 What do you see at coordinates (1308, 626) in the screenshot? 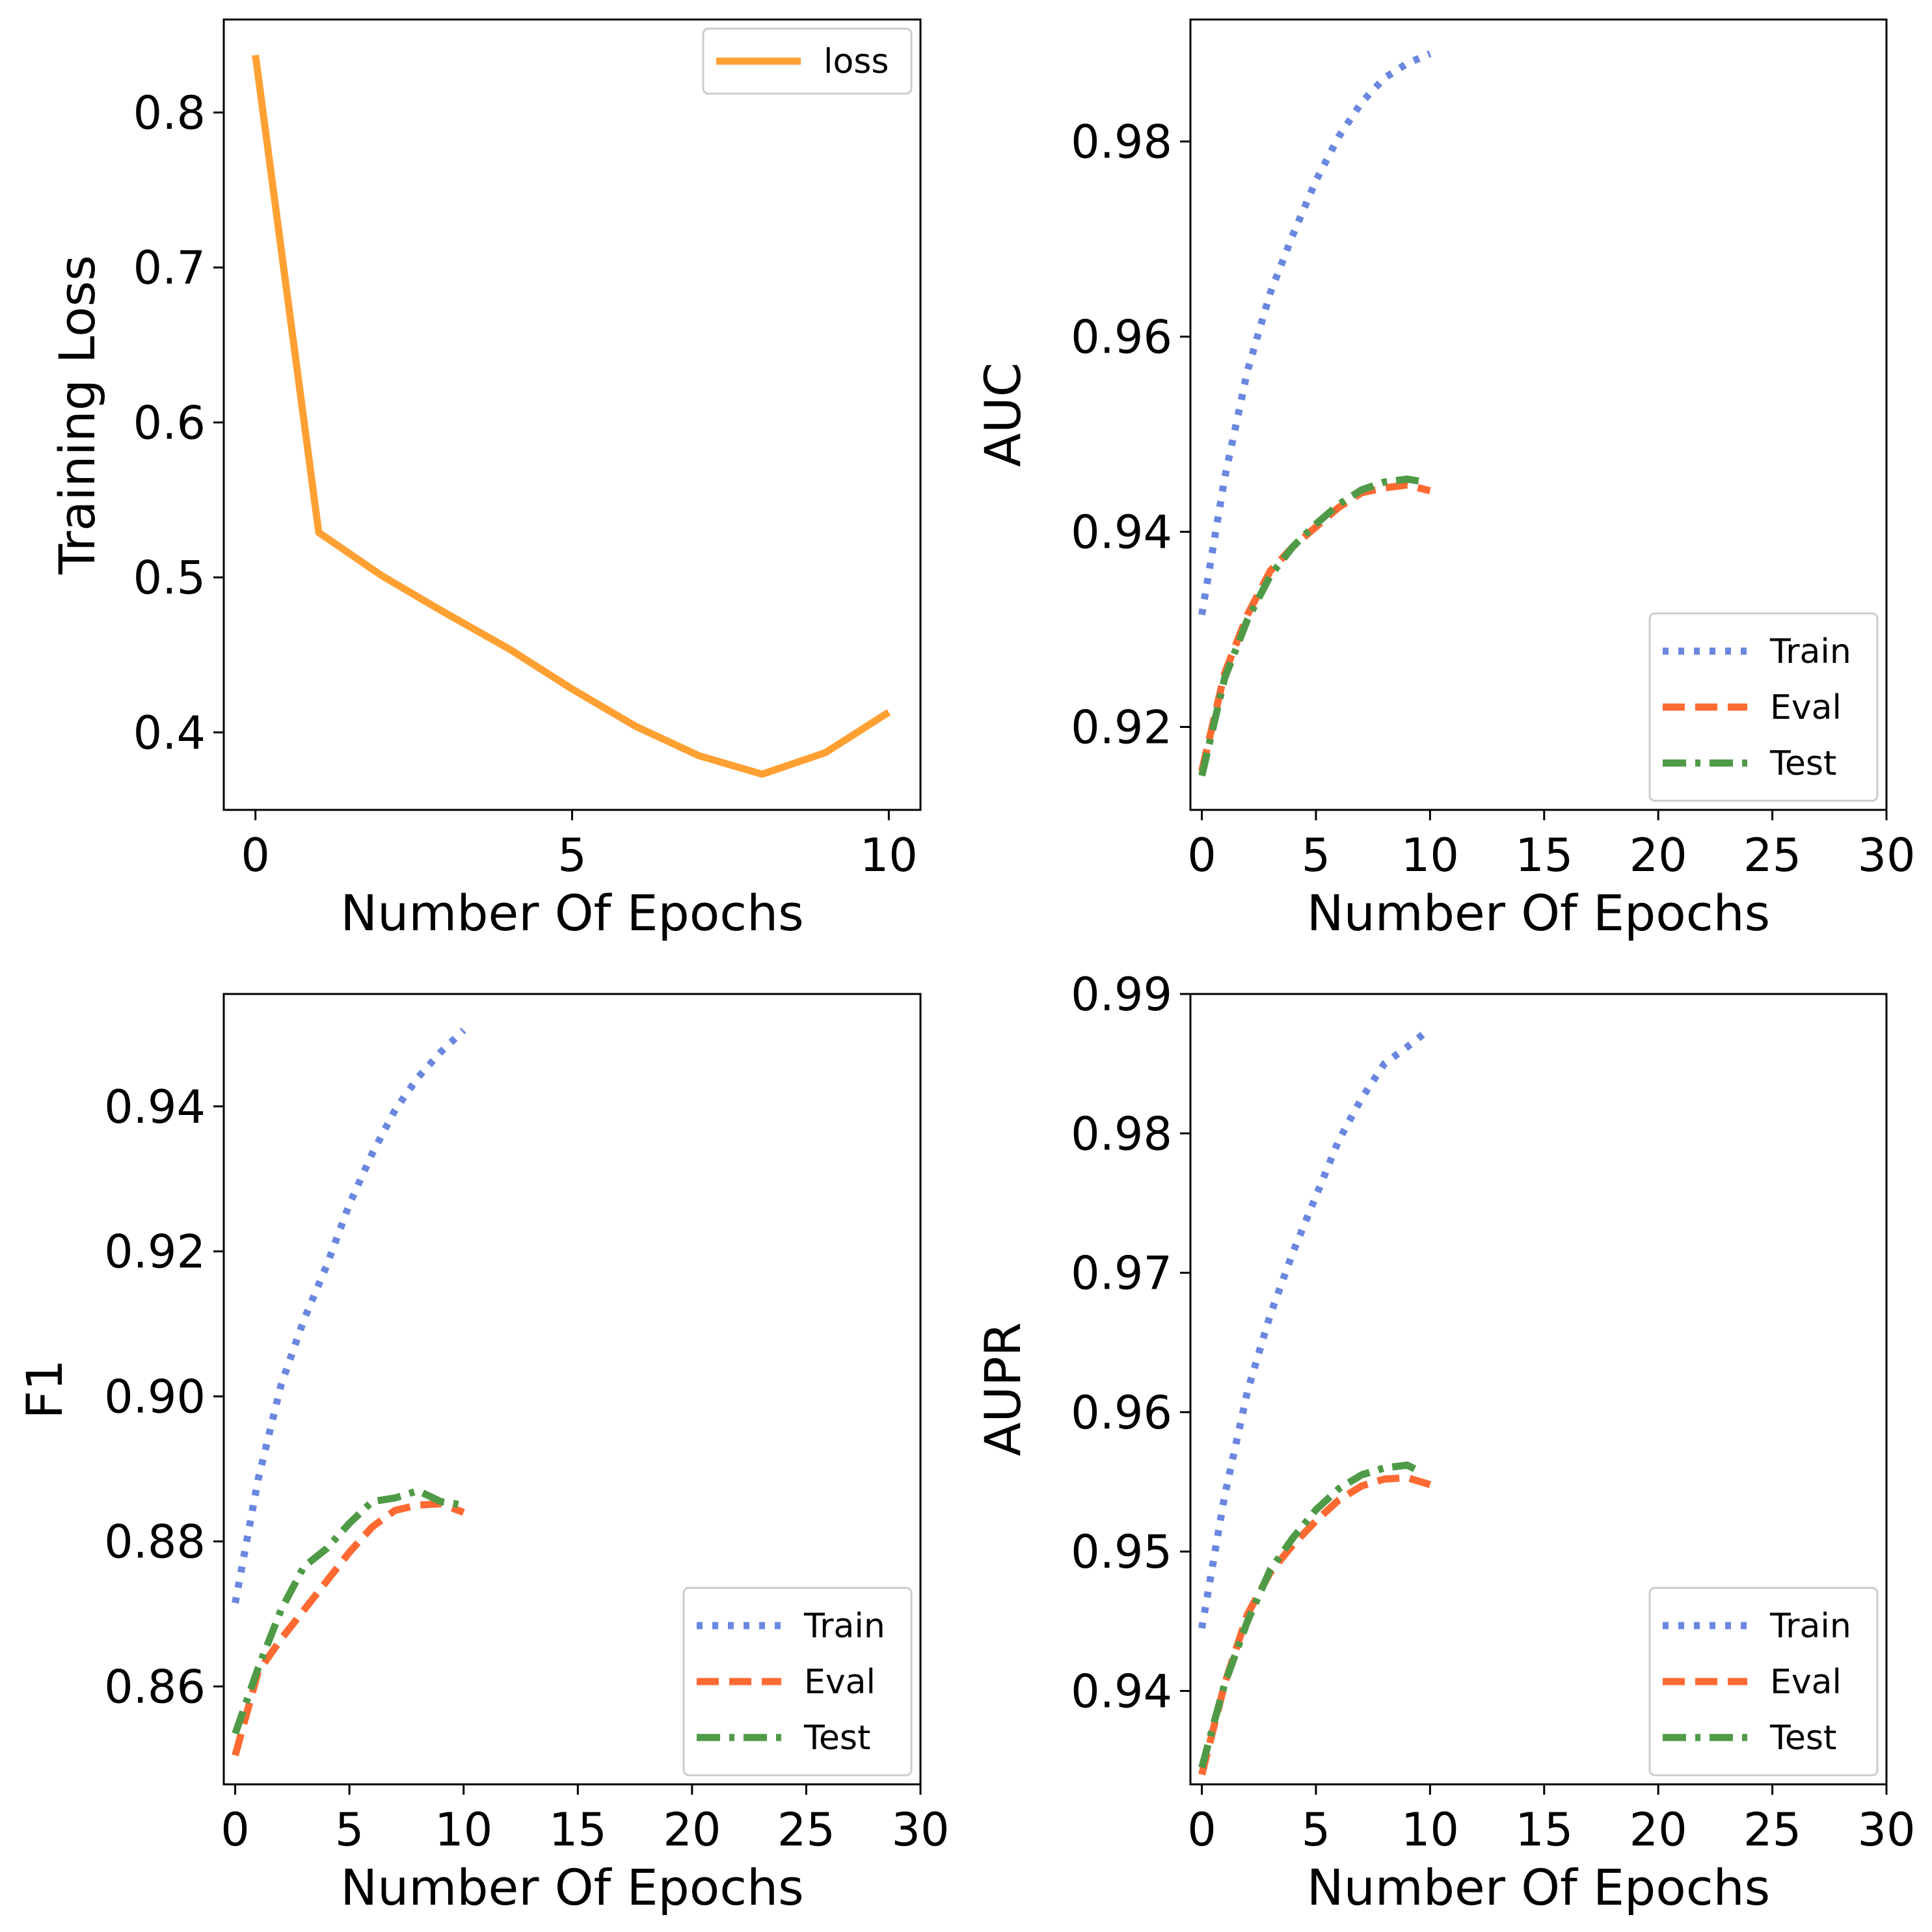
I see `auc-series-test-line` at bounding box center [1308, 626].